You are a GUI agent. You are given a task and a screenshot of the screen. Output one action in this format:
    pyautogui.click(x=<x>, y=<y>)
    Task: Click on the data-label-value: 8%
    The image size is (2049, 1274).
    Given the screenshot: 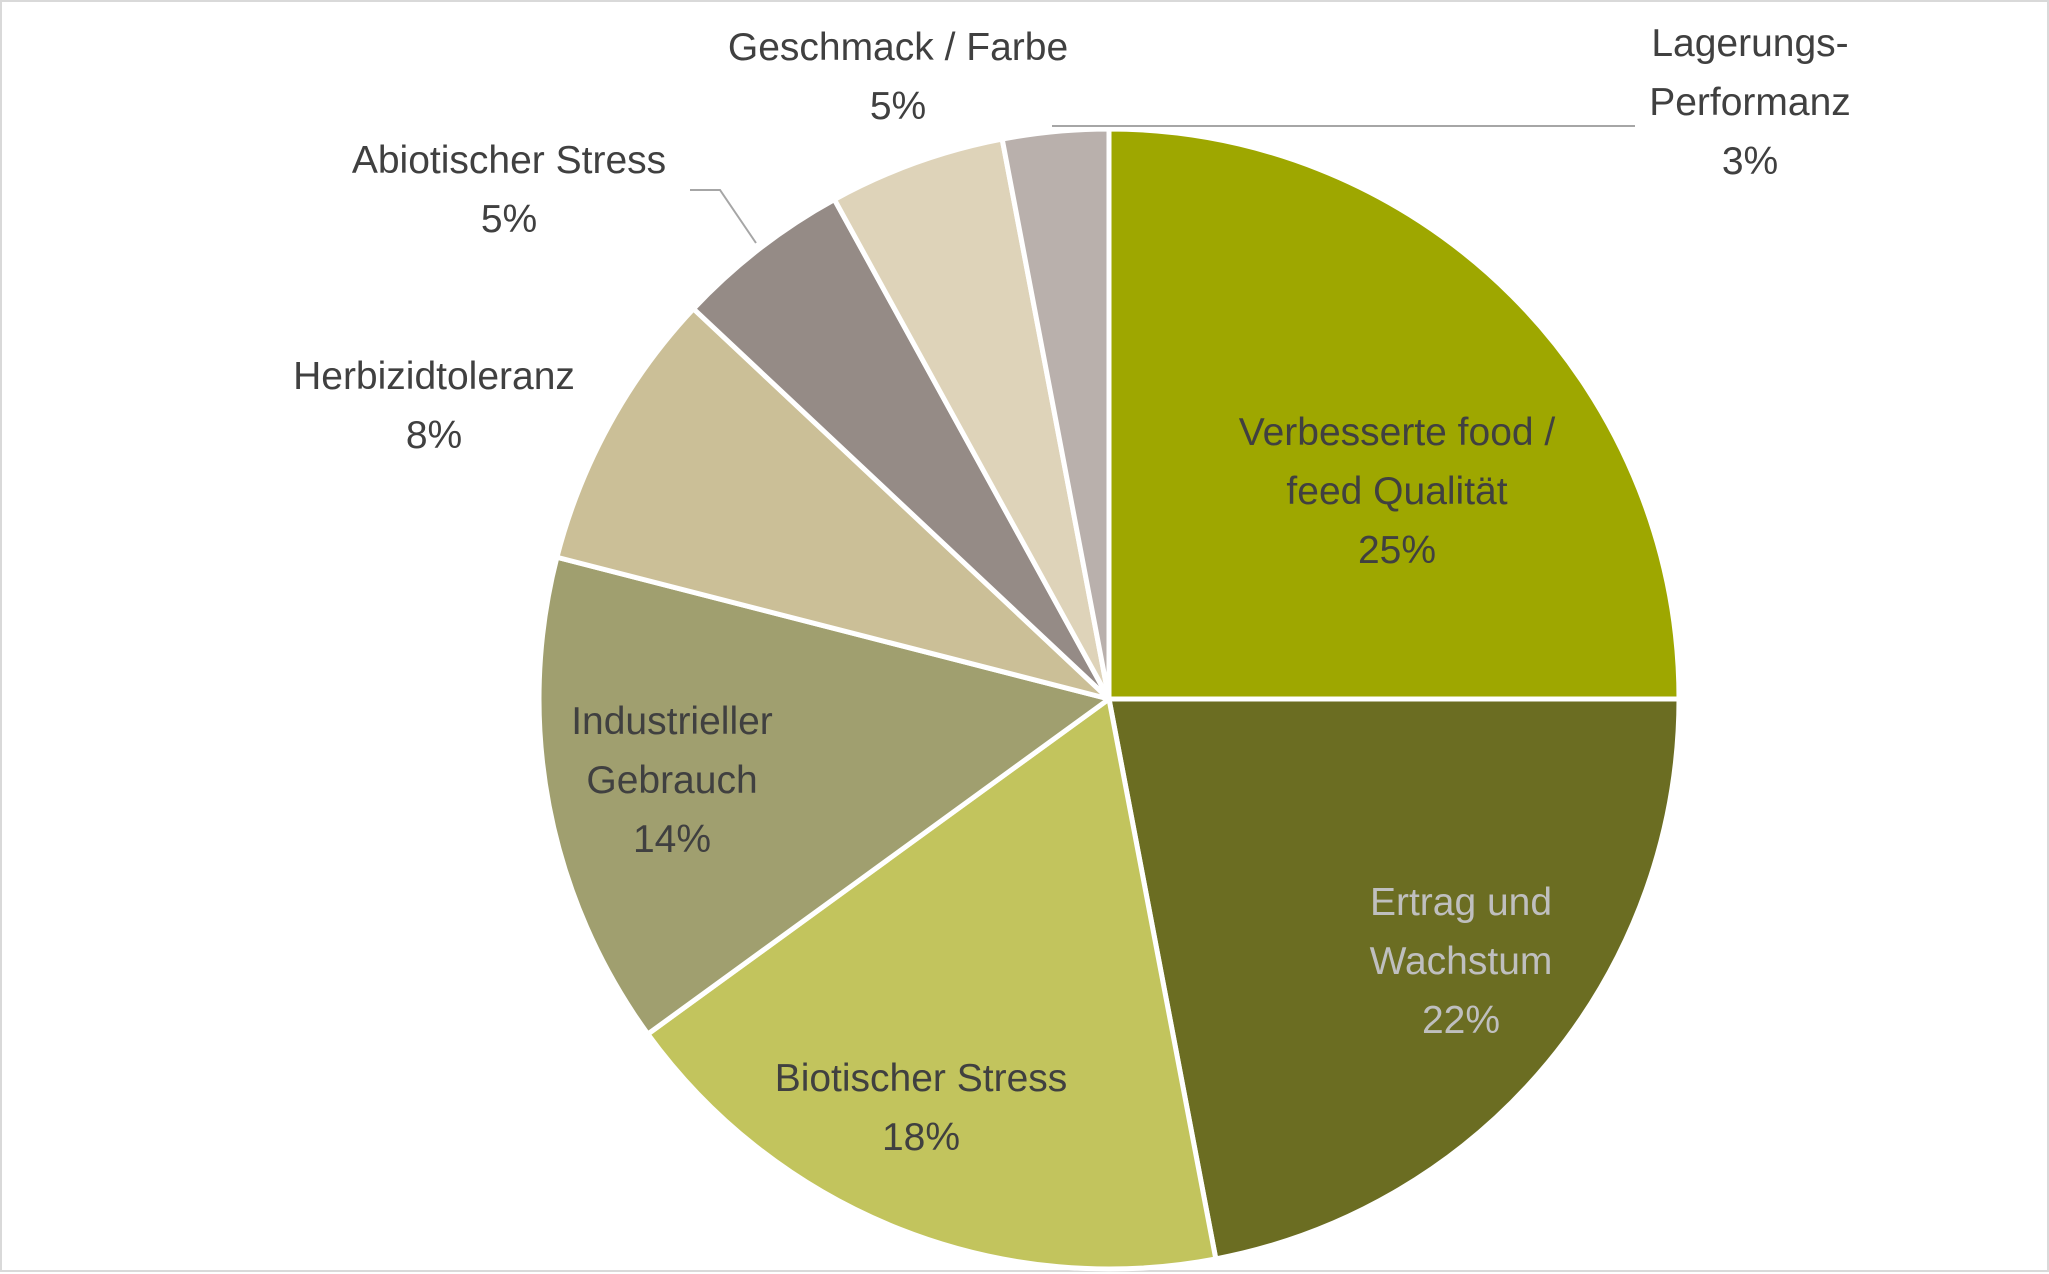 What is the action you would take?
    pyautogui.click(x=434, y=435)
    